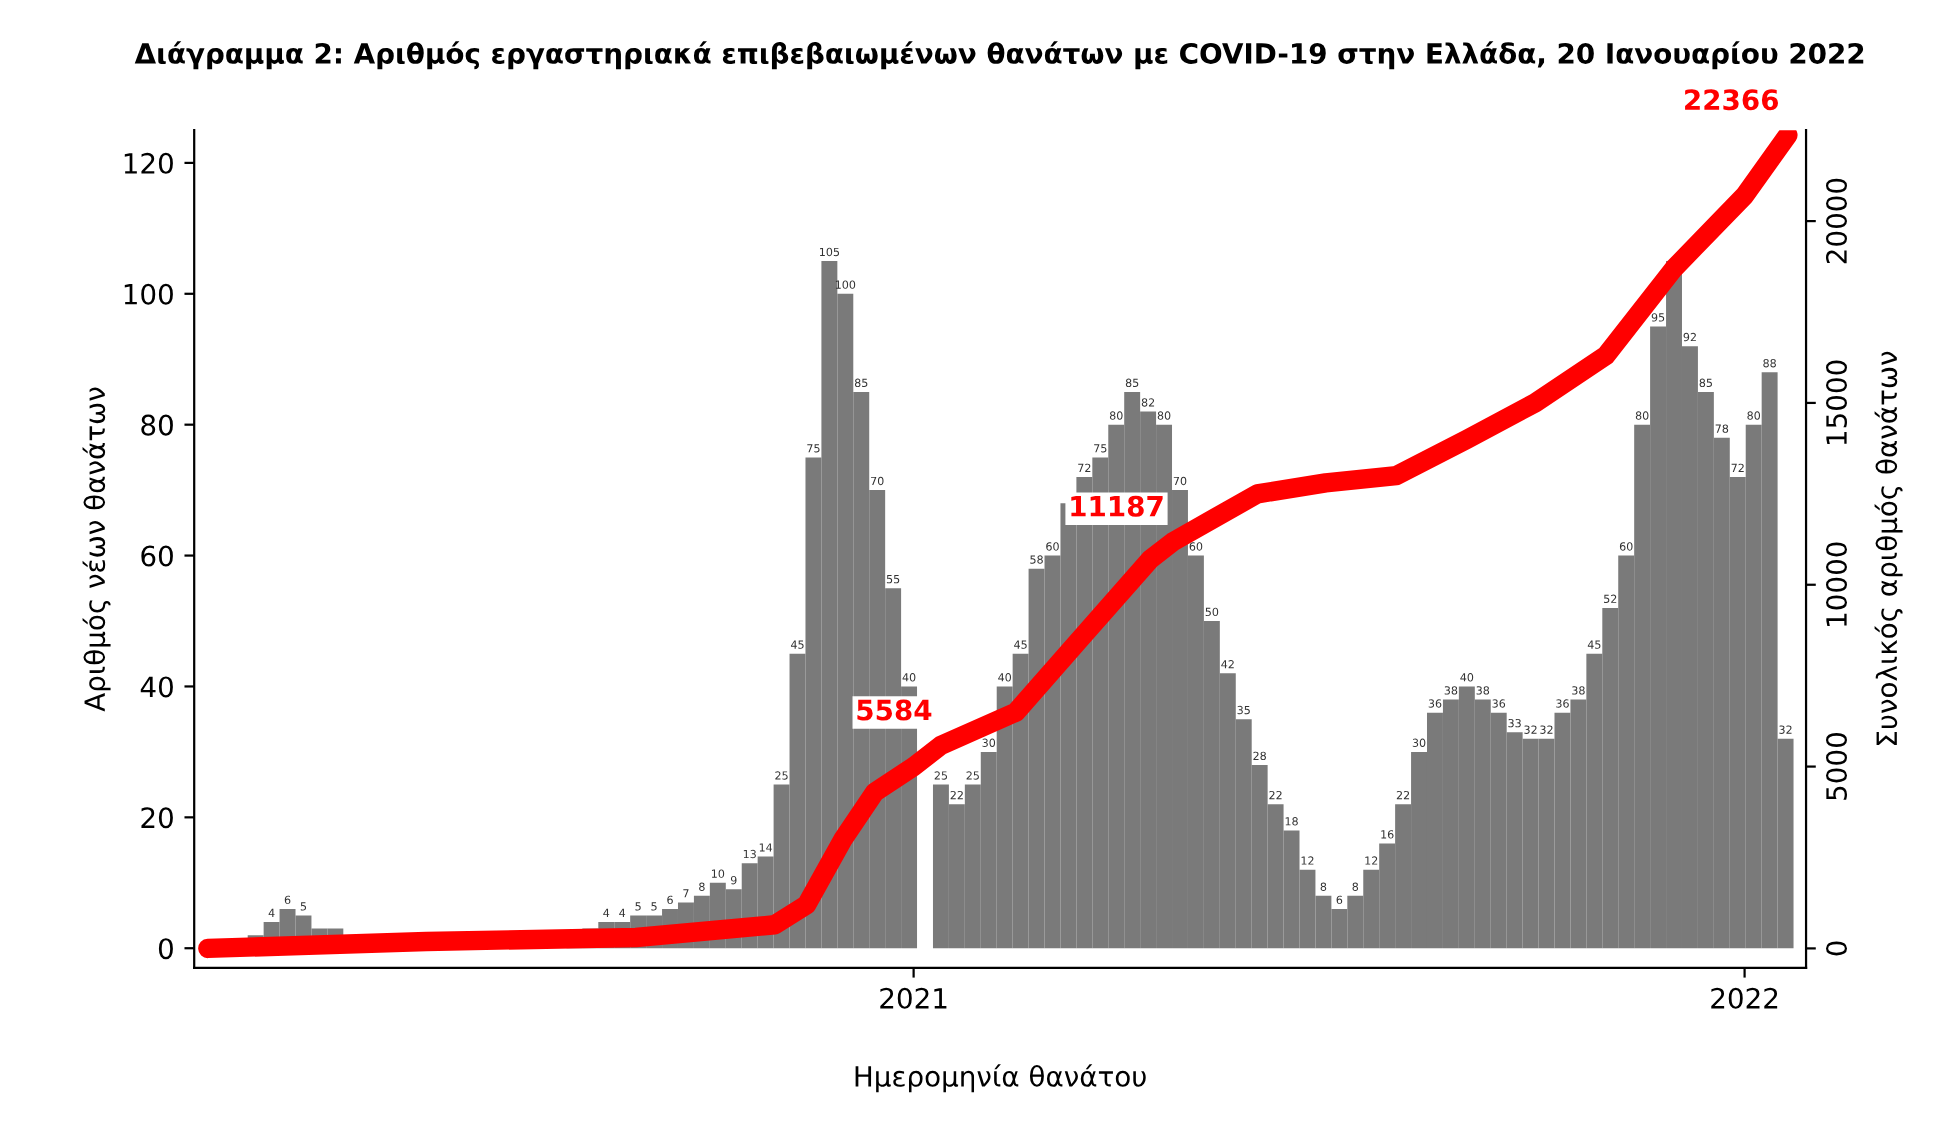 Image resolution: width=1942 pixels, height=1132 pixels. Describe the element at coordinates (999, 55) in the screenshot. I see `chart-title: Διάγραμμα 2: Αριθμός εργαστηριακά επιβεβαιωμένων θανάτων με COVID-19 στην Ελλάδα, 20 Ιανουαρίου 2022` at that location.